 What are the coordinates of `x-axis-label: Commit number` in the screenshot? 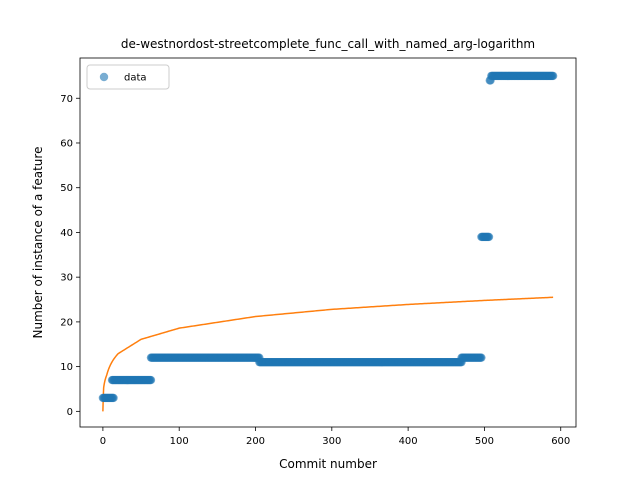 It's located at (328, 464).